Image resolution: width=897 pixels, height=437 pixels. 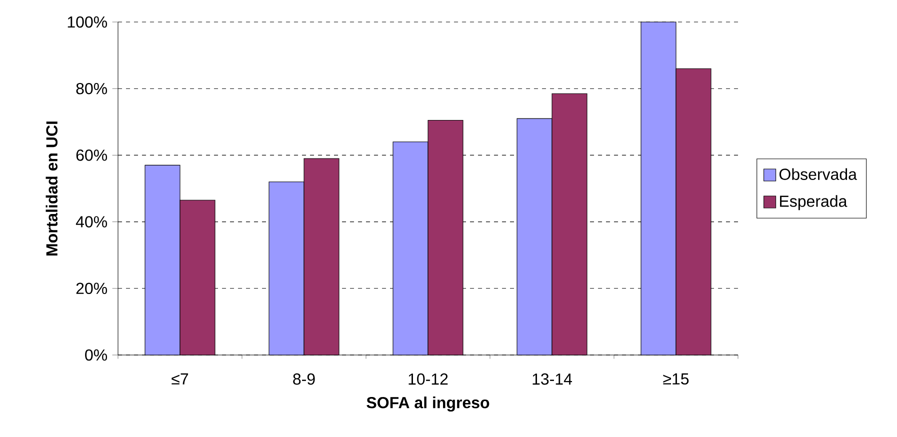 I want to click on y-tick-label: 20%, so click(x=92, y=288).